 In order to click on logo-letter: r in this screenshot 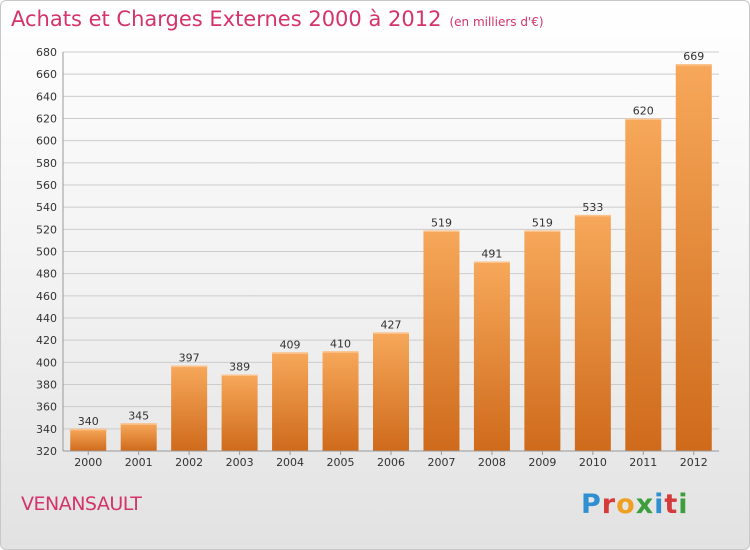, I will do `click(609, 504)`.